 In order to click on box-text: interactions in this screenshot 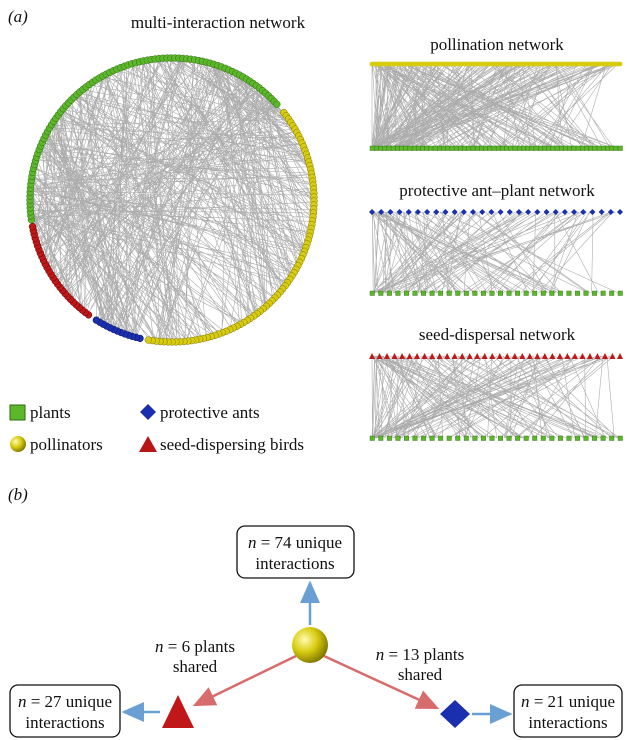, I will do `click(64, 722)`.